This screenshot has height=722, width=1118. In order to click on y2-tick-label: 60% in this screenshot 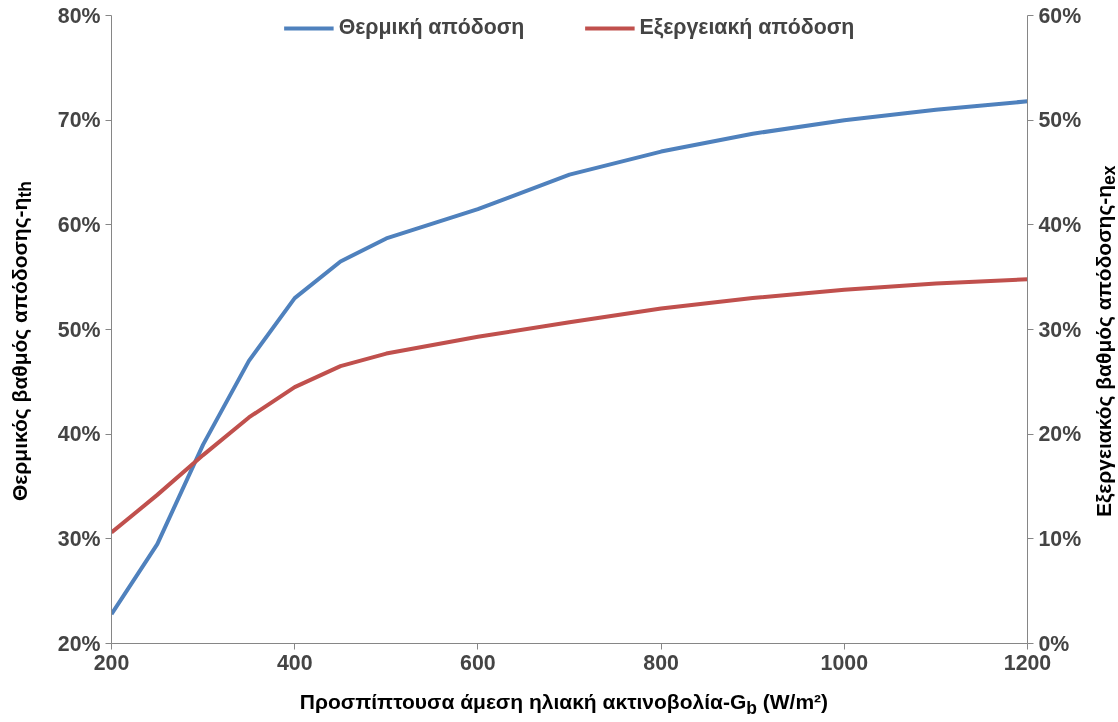, I will do `click(1060, 15)`.